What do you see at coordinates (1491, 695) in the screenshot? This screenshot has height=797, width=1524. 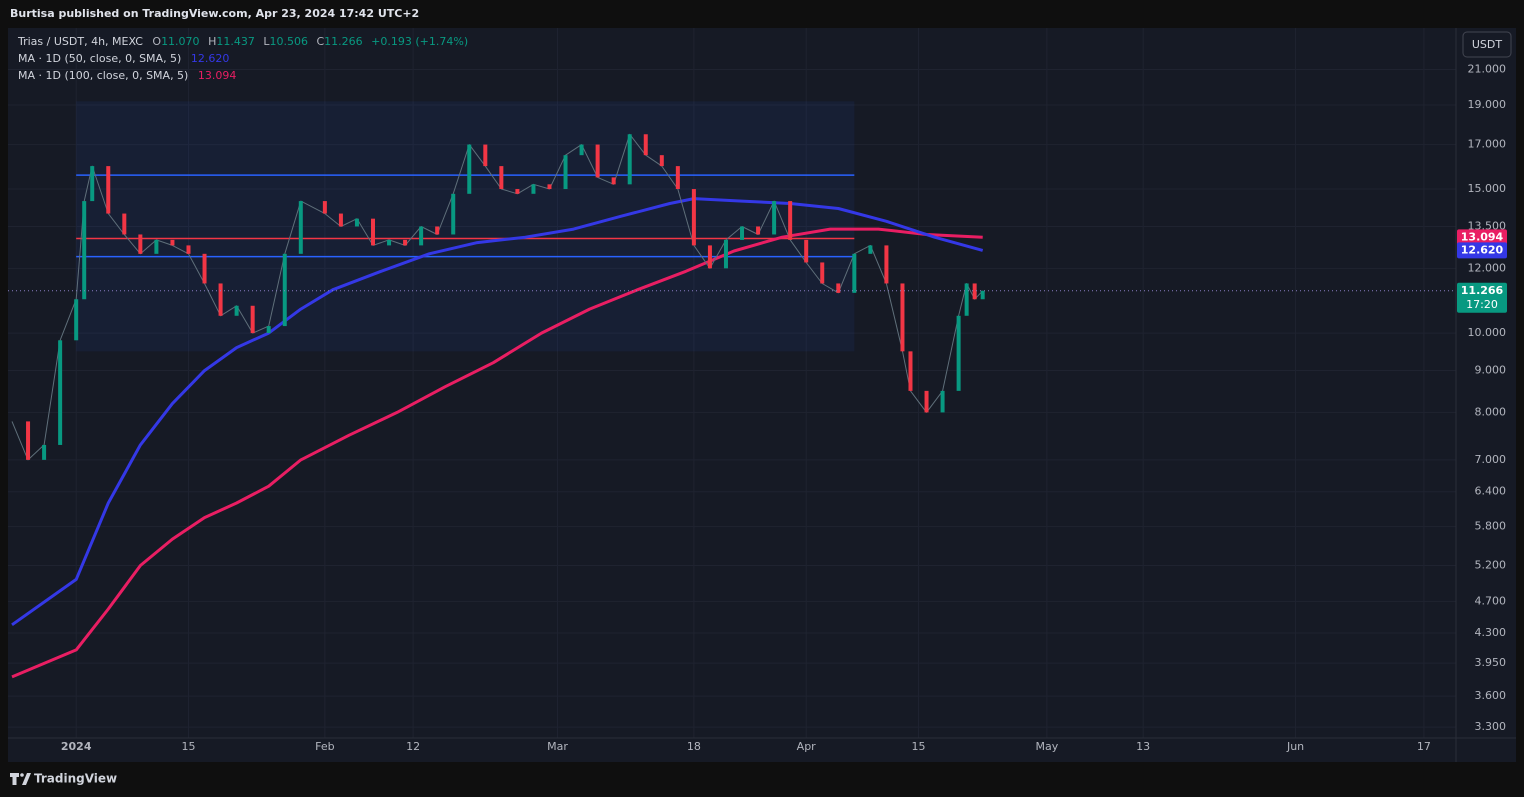 I see `y-tick-label: 3.600` at bounding box center [1491, 695].